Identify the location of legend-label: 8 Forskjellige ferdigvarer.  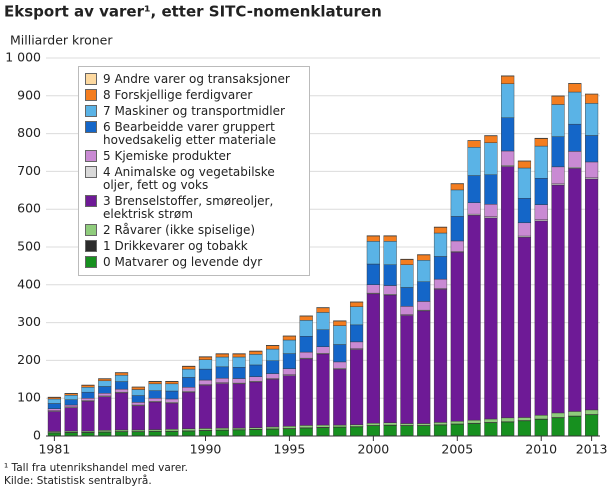
(178, 95).